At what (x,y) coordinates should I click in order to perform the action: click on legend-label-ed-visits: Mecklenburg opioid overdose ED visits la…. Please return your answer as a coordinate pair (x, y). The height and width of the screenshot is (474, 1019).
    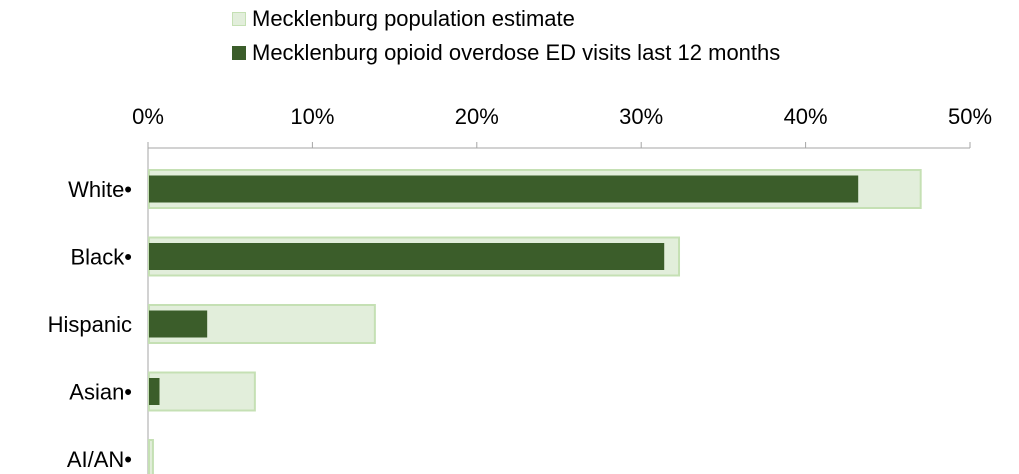
    Looking at the image, I should click on (516, 52).